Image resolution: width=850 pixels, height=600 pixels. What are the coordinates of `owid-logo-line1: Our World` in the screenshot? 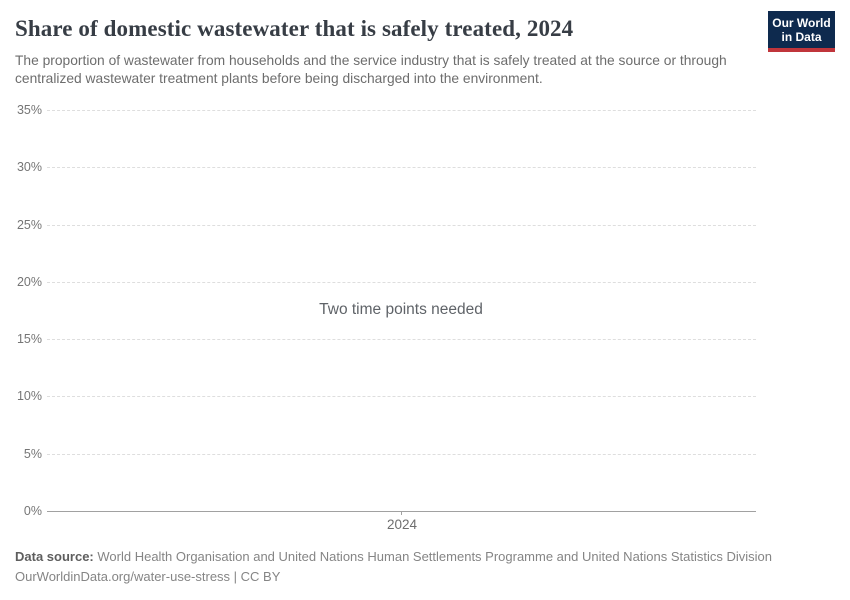 It's located at (801, 23).